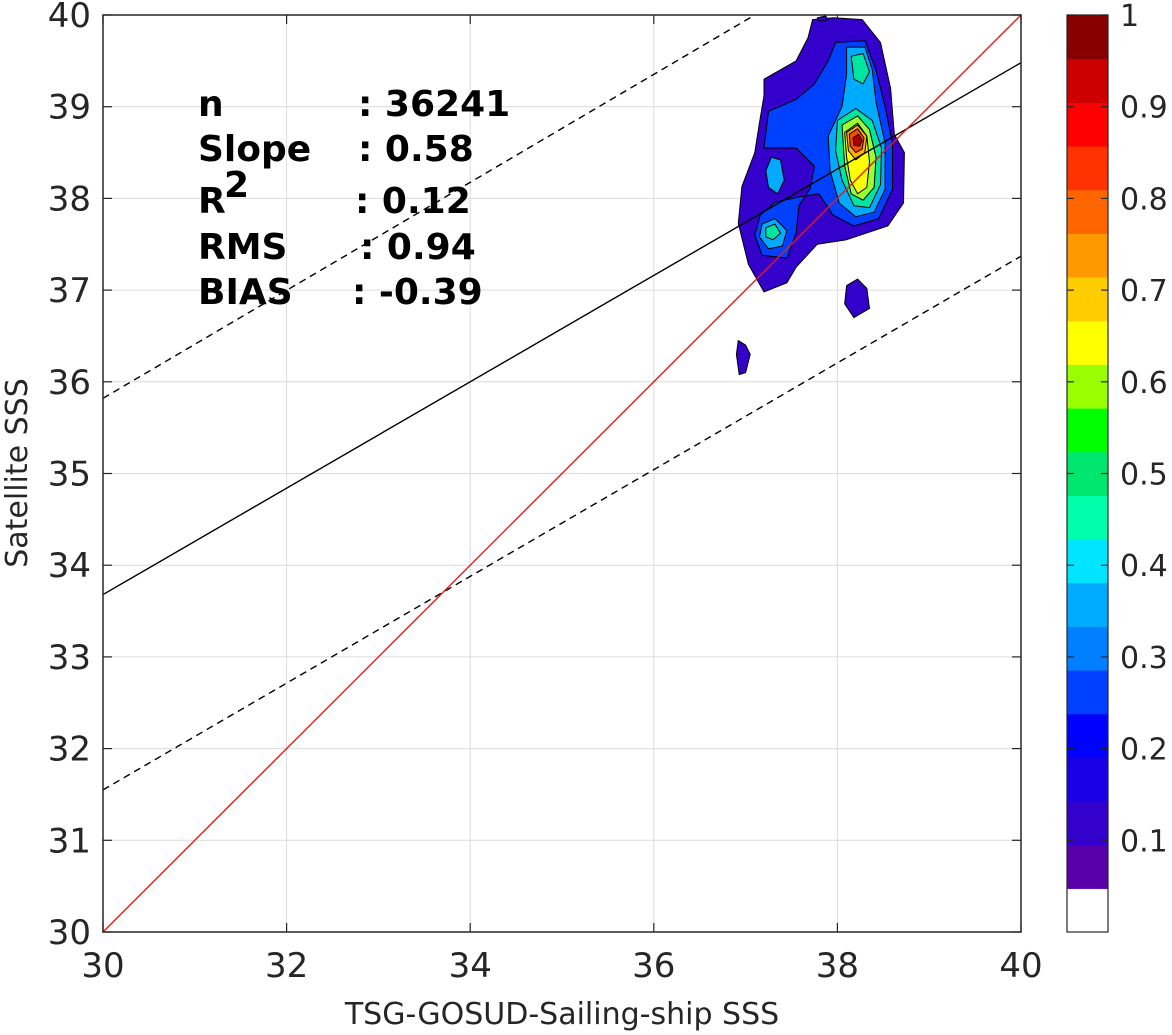 The image size is (1172, 1035). What do you see at coordinates (69, 566) in the screenshot?
I see `y-tick-label: 34` at bounding box center [69, 566].